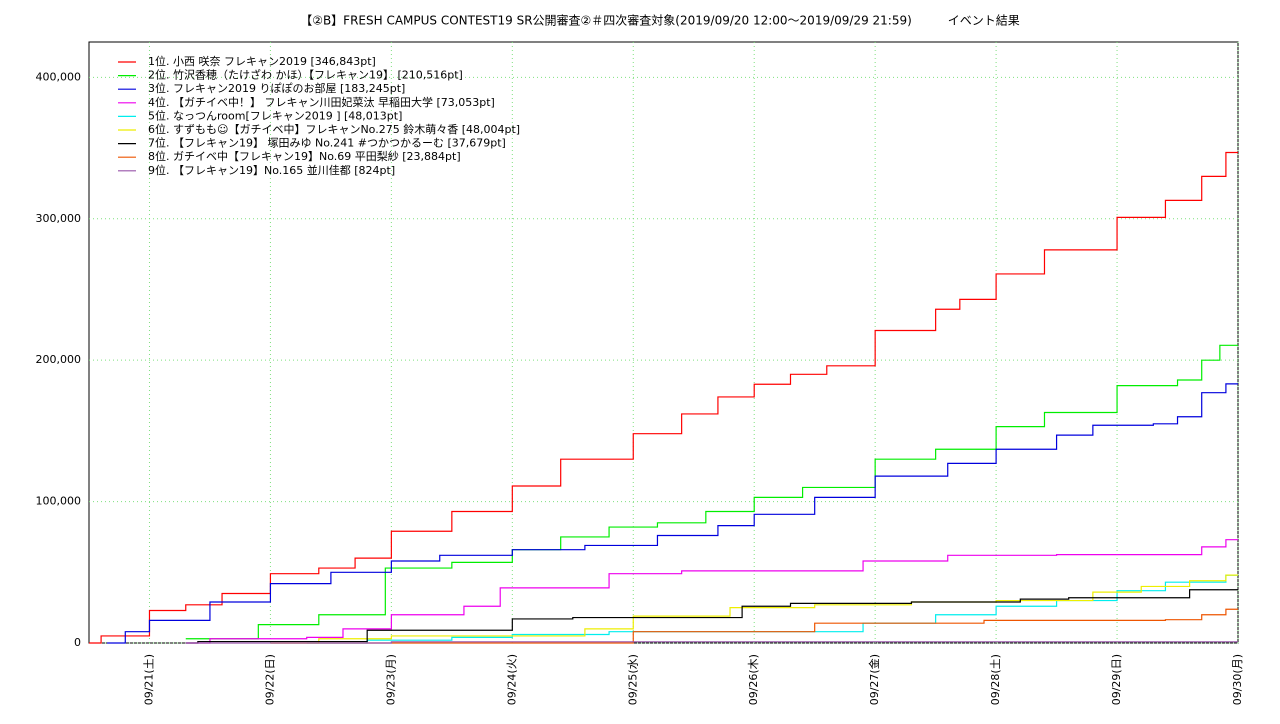 This screenshot has width=1280, height=724. What do you see at coordinates (1237, 679) in the screenshot?
I see `x-tick-label: 09/30(月)` at bounding box center [1237, 679].